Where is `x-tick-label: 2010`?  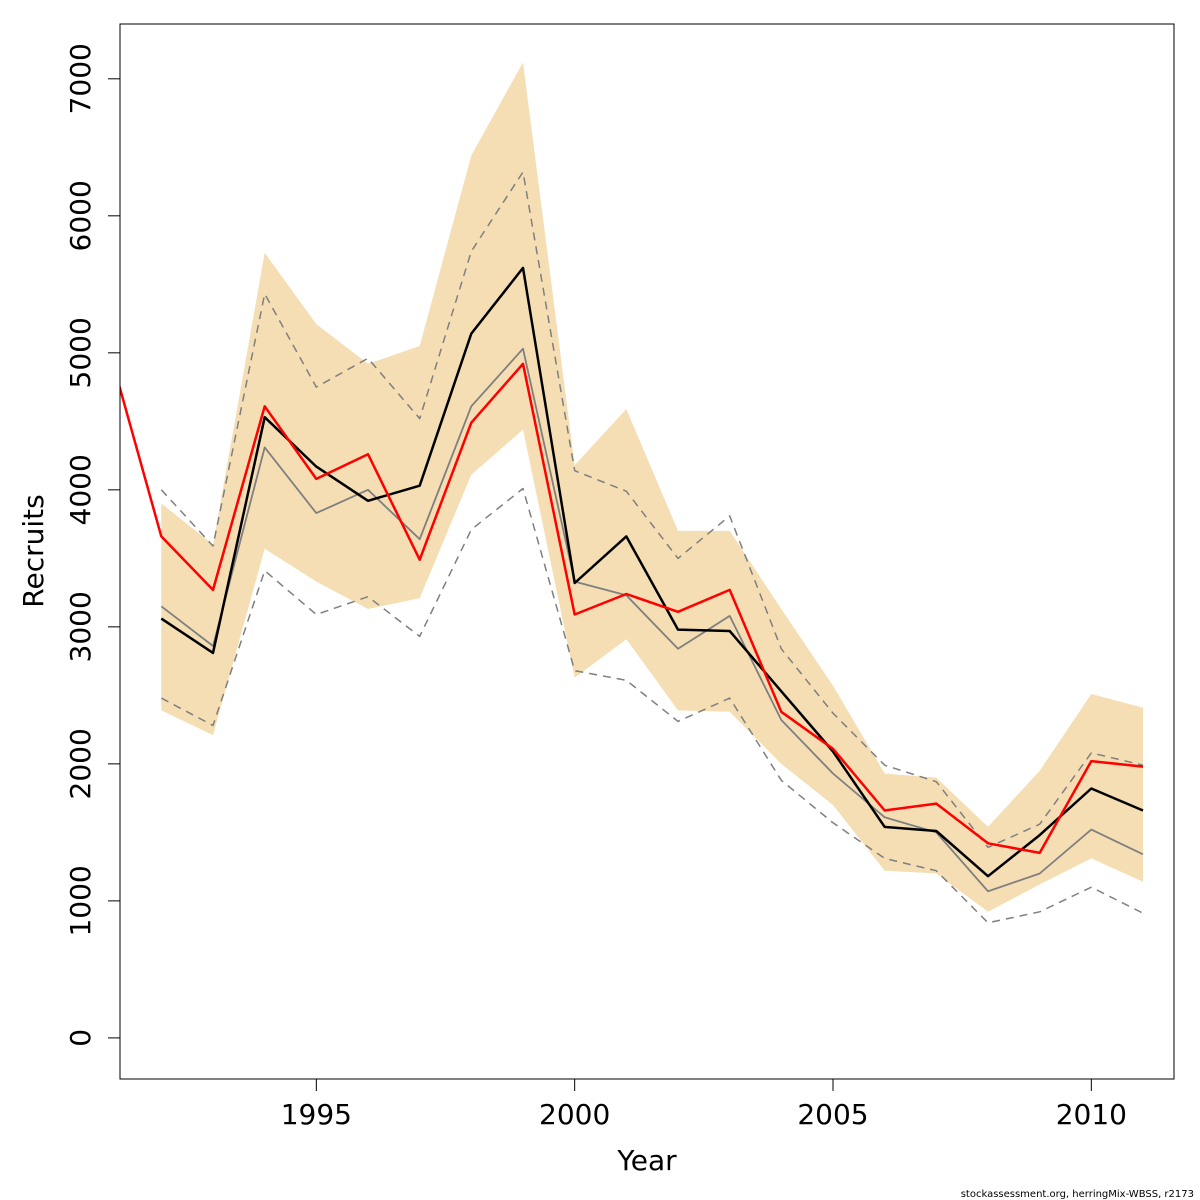
x-tick-label: 2010 is located at coordinates (1091, 1114).